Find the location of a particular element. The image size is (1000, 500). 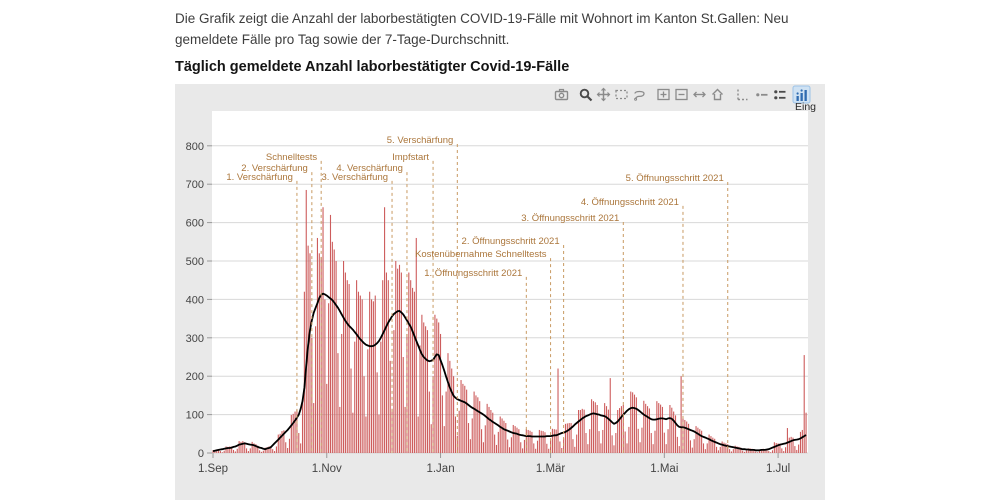

camera-icon is located at coordinates (561, 94).